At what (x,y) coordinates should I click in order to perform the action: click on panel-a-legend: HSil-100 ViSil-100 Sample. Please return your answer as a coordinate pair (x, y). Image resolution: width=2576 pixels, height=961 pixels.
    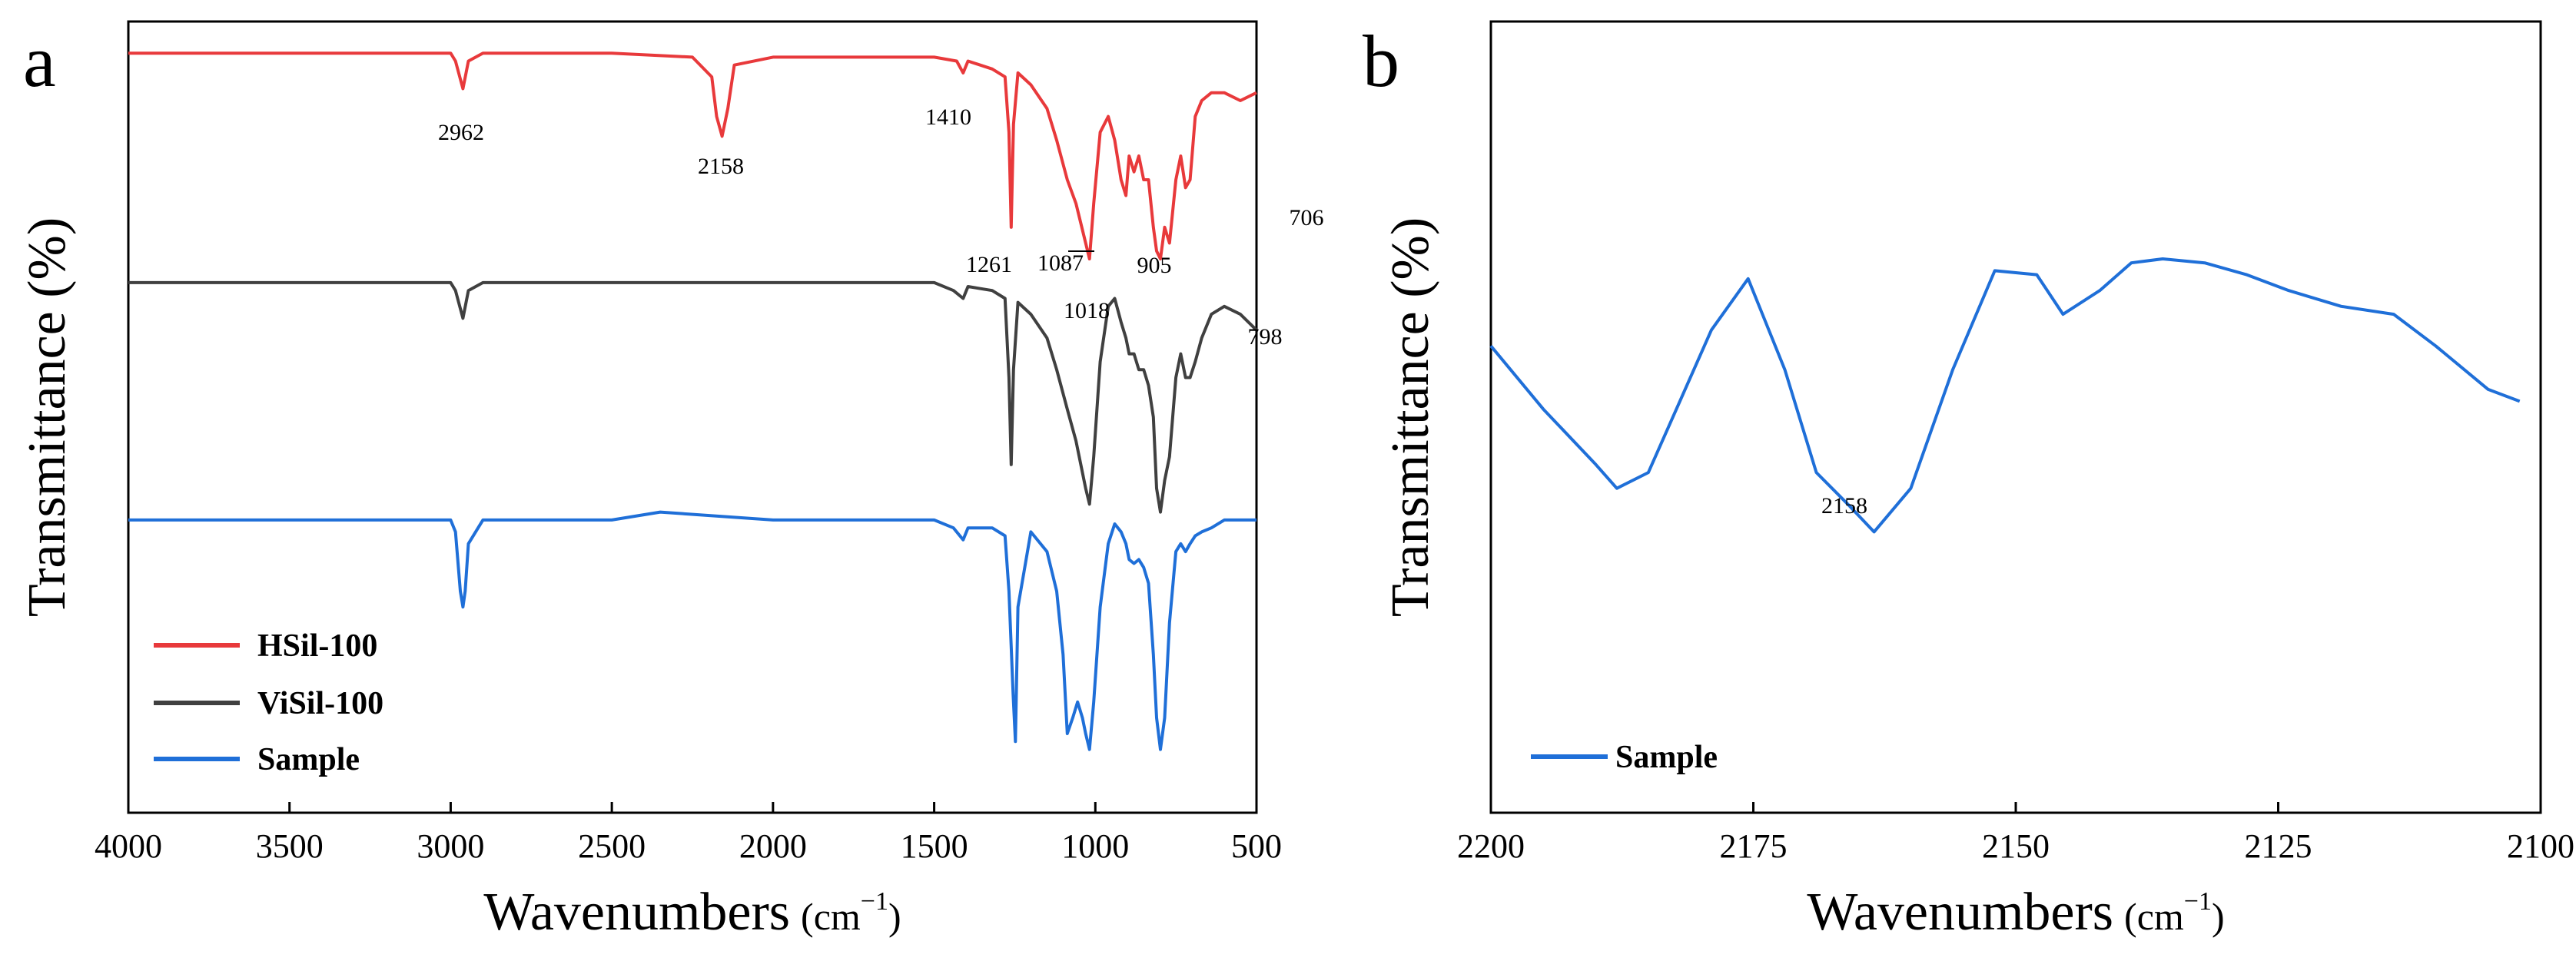
    Looking at the image, I should click on (268, 702).